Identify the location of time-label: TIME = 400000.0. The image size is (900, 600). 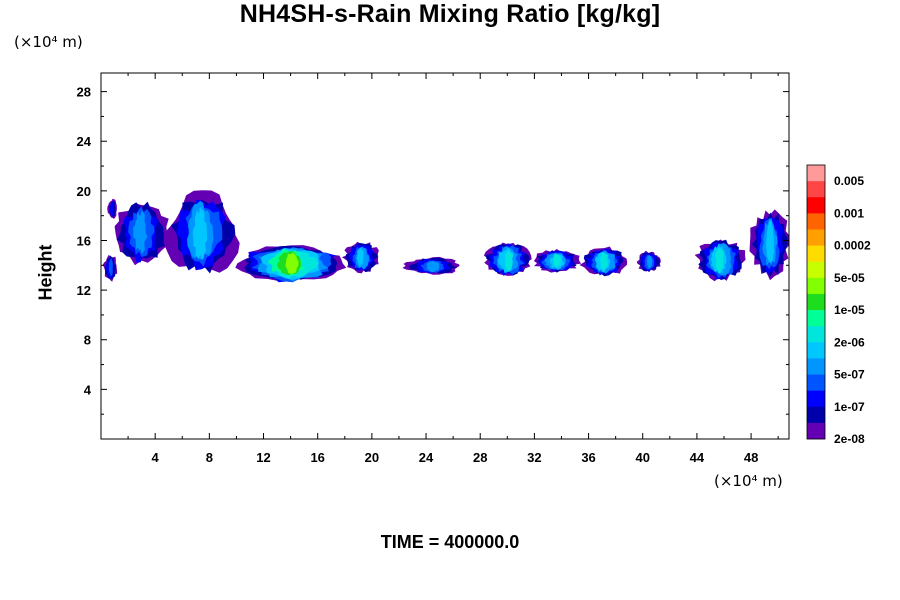
(450, 542).